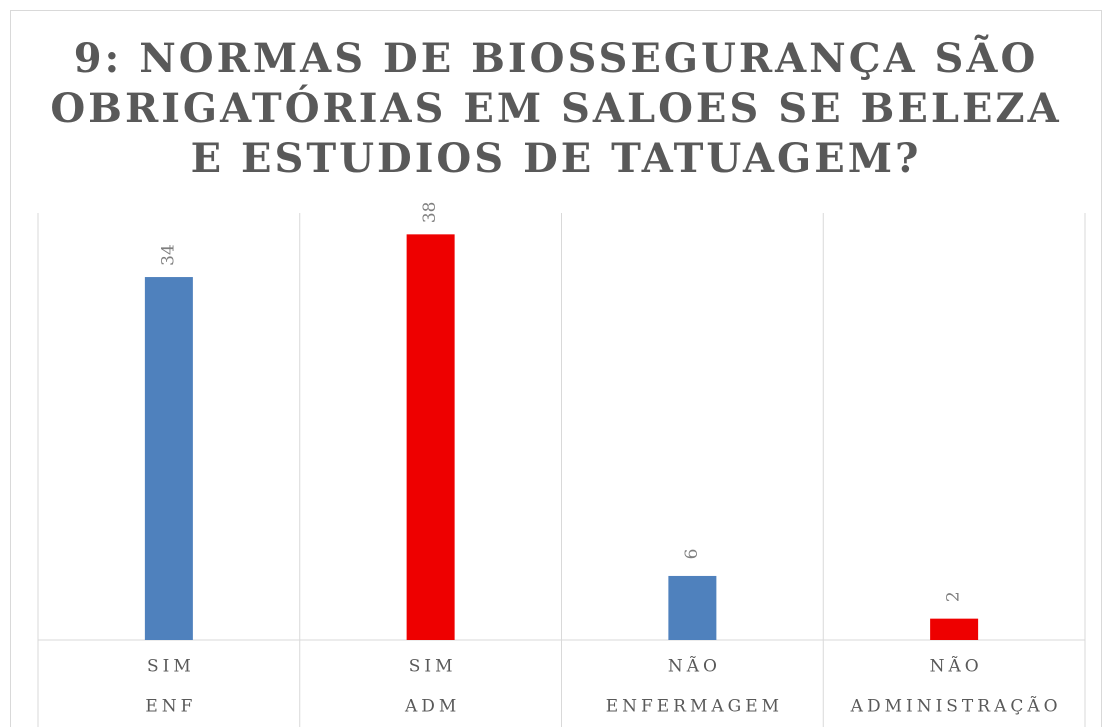 The image size is (1112, 727). Describe the element at coordinates (430, 213) in the screenshot. I see `value-label: 38` at that location.